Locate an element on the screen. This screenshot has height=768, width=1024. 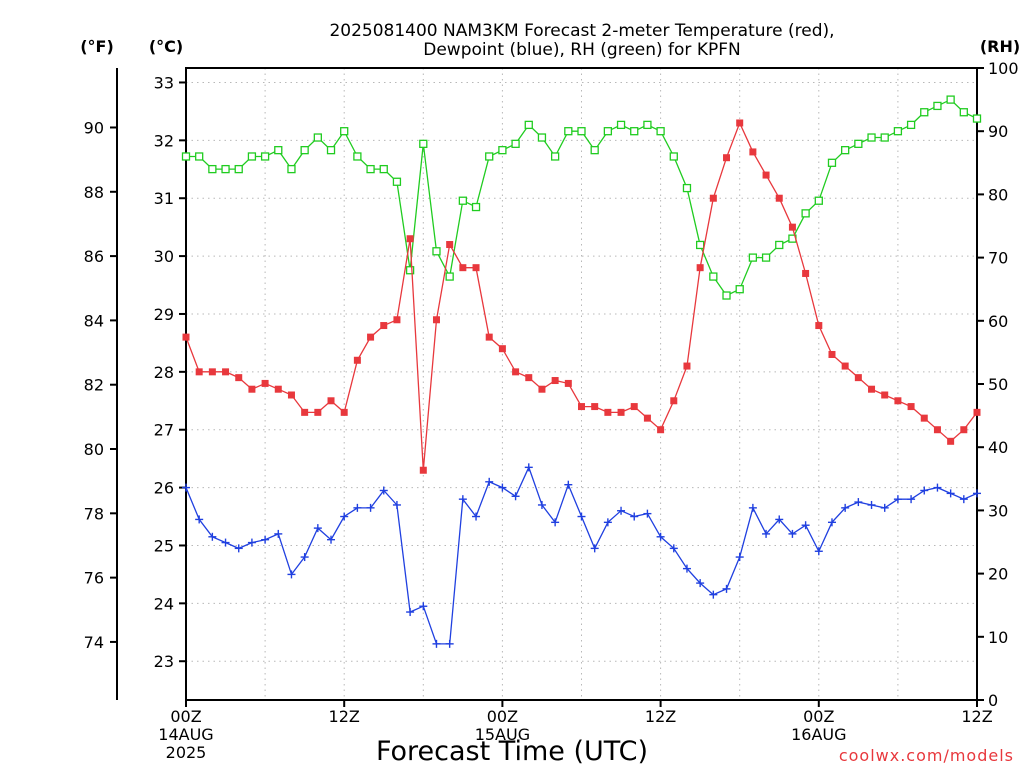
x-tick-label: 14AUG is located at coordinates (185, 734).